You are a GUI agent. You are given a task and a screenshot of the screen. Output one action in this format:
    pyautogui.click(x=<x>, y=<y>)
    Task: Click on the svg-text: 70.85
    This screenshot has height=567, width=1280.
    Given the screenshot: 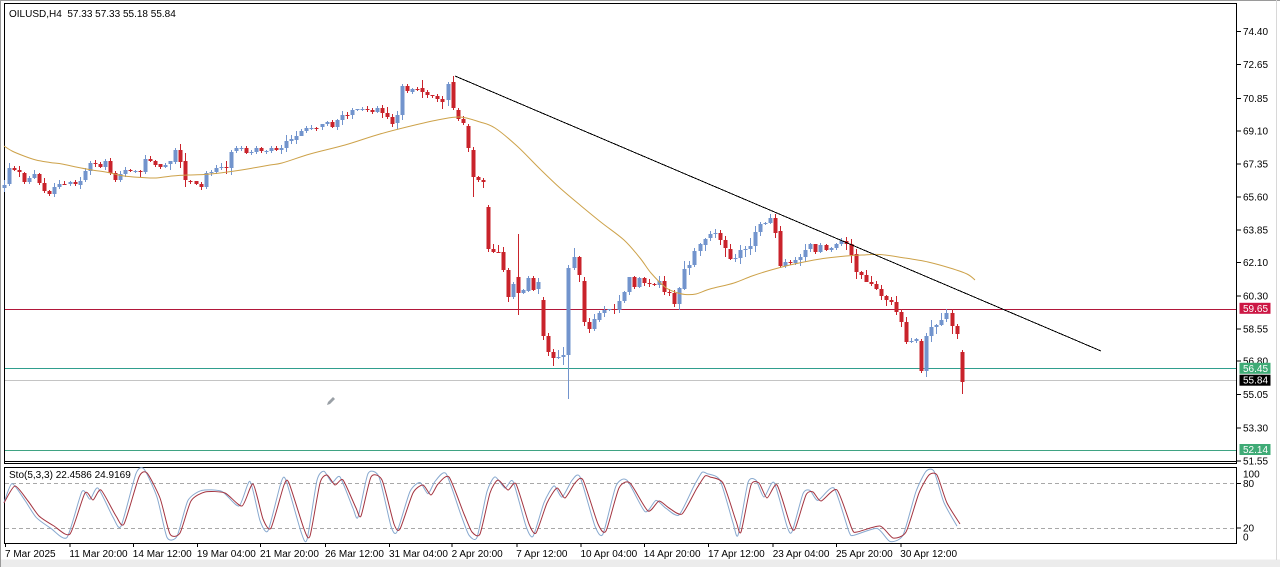 What is the action you would take?
    pyautogui.click(x=1255, y=99)
    